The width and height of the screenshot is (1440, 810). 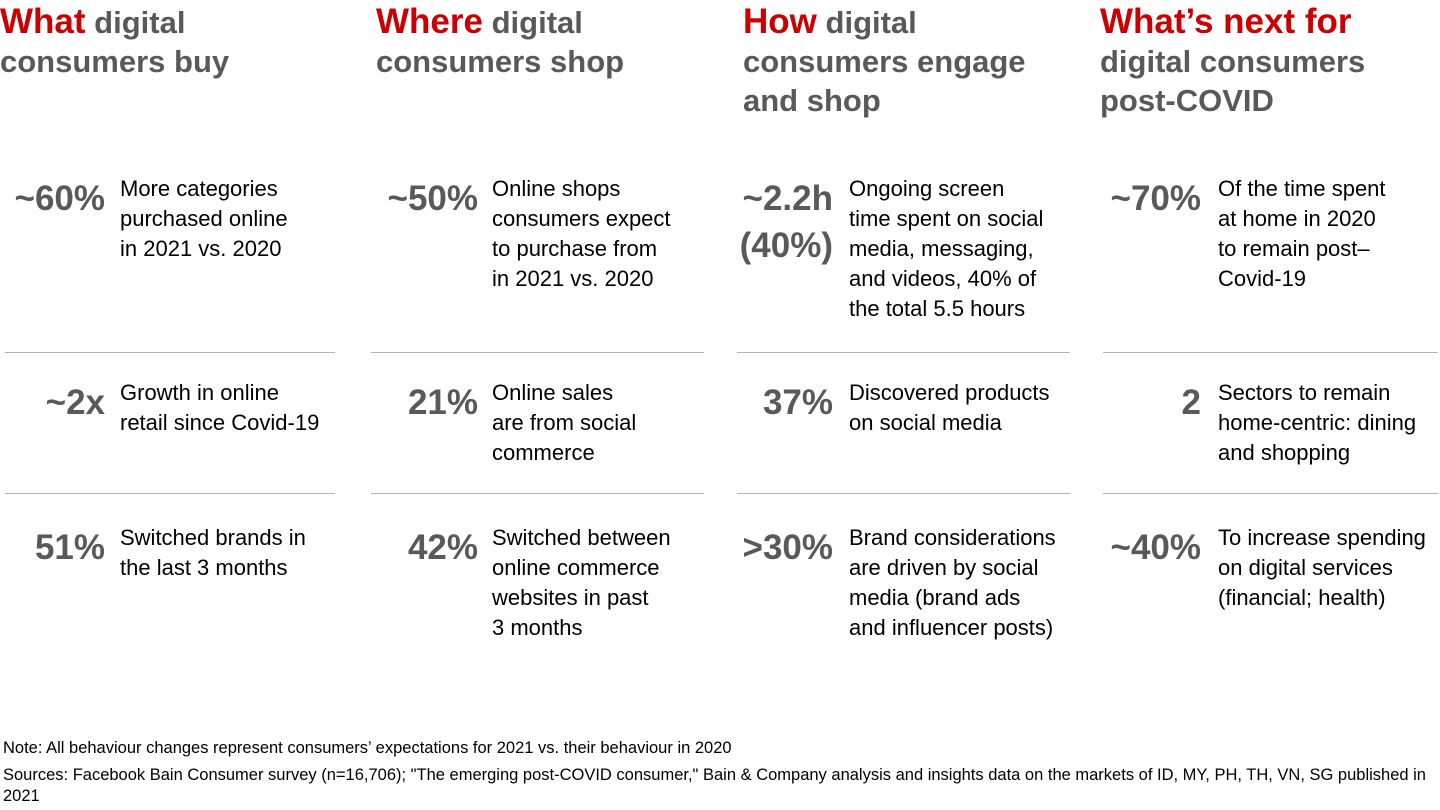 I want to click on text-line: and influencer posts), so click(x=951, y=627).